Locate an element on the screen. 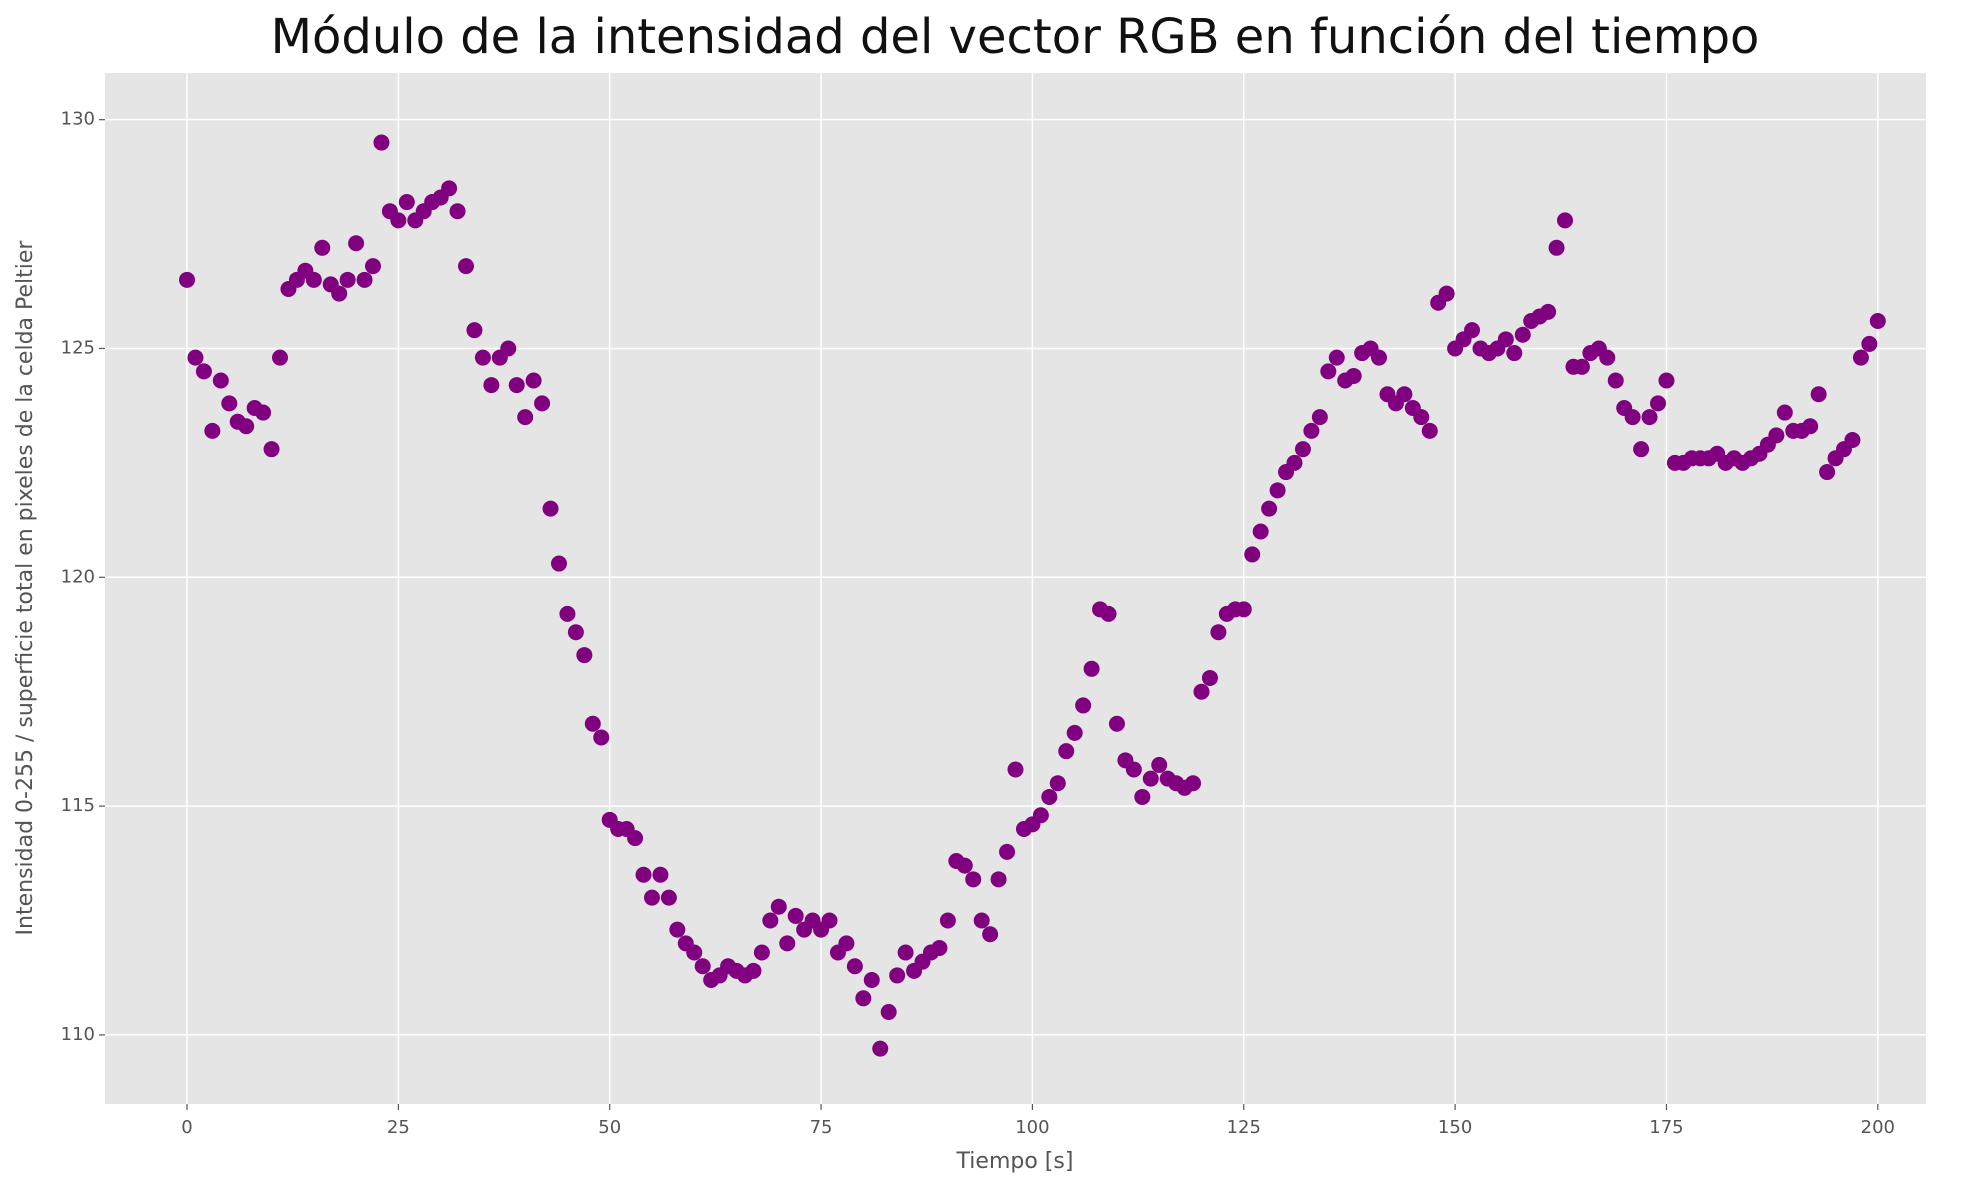 Image resolution: width=1976 pixels, height=1188 pixels. y-tick-label: 115 is located at coordinates (78, 805).